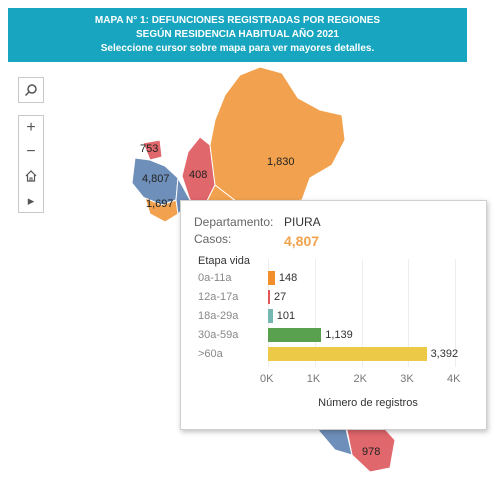 The image size is (504, 486). Describe the element at coordinates (198, 175) in the screenshot. I see `map-label-amazonas: 408` at that location.